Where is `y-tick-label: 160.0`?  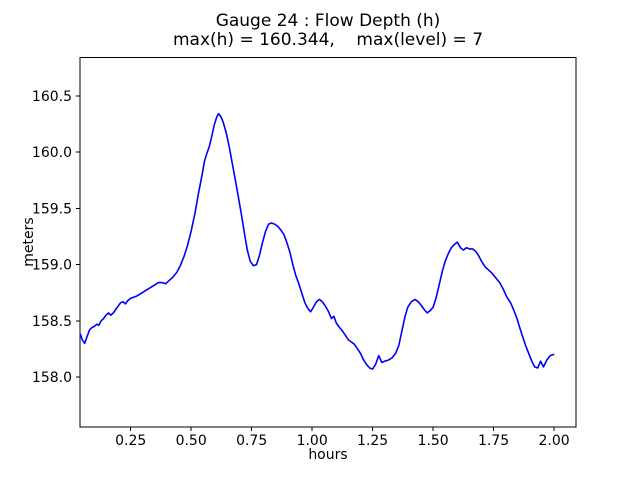 y-tick-label: 160.0 is located at coordinates (52, 153).